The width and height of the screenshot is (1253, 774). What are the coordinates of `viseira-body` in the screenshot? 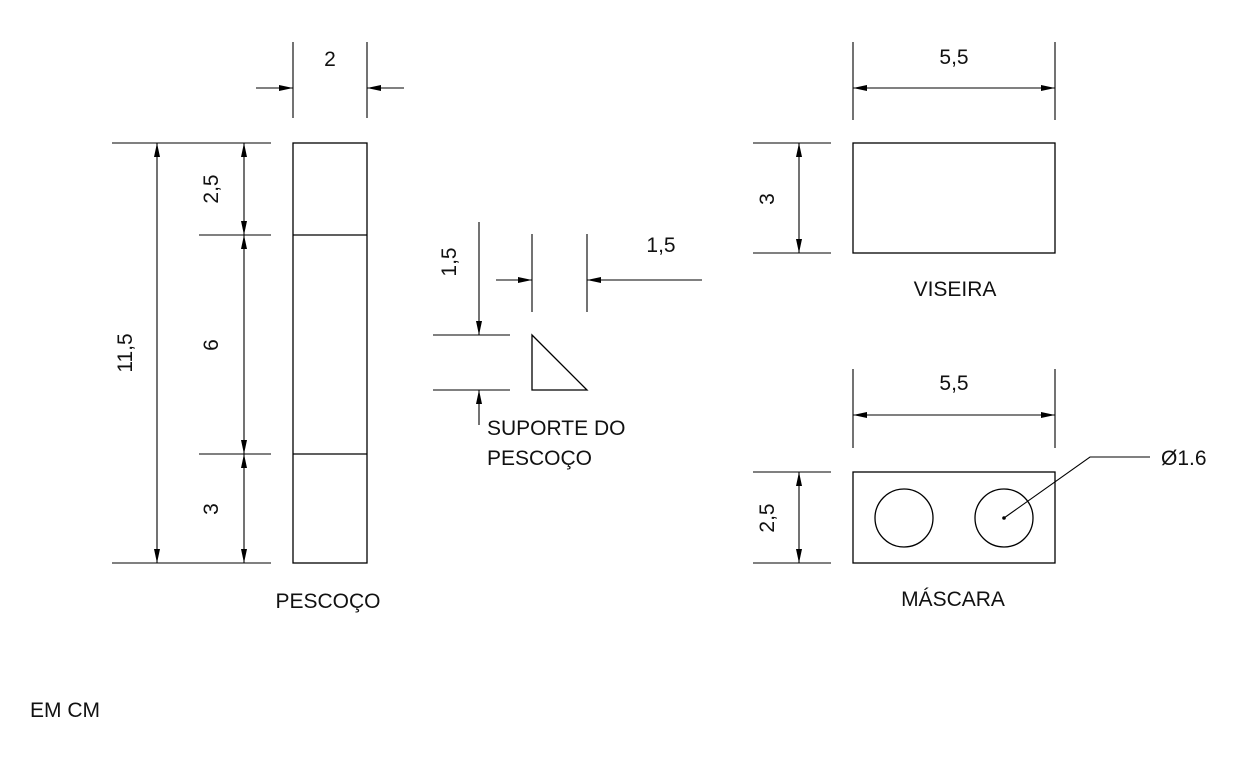 It's located at (954, 198).